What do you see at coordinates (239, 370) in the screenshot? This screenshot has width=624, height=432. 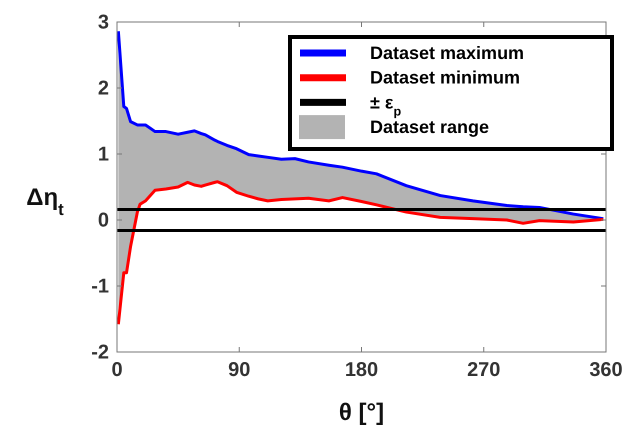 I see `x-tick-label: 90` at bounding box center [239, 370].